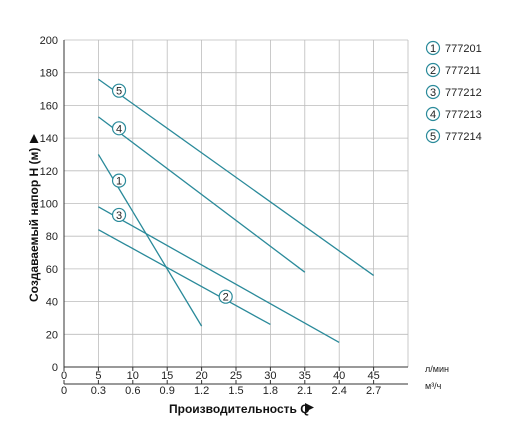 Image resolution: width=512 pixels, height=435 pixels. Describe the element at coordinates (235, 391) in the screenshot. I see `x-tick-label-secondary: 1.5` at that location.